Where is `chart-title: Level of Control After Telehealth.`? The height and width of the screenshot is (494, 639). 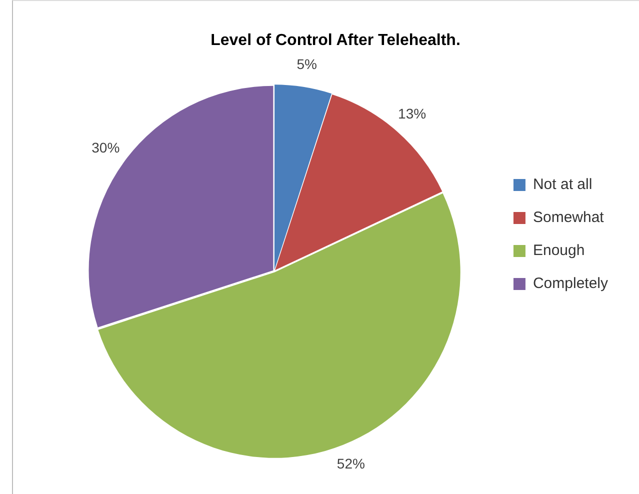
chart-title: Level of Control After Telehealth. is located at coordinates (335, 41).